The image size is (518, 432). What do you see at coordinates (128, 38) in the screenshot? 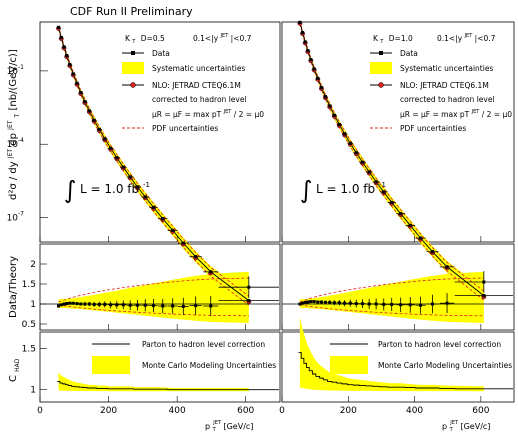
I see `left-jet-k: K` at bounding box center [128, 38].